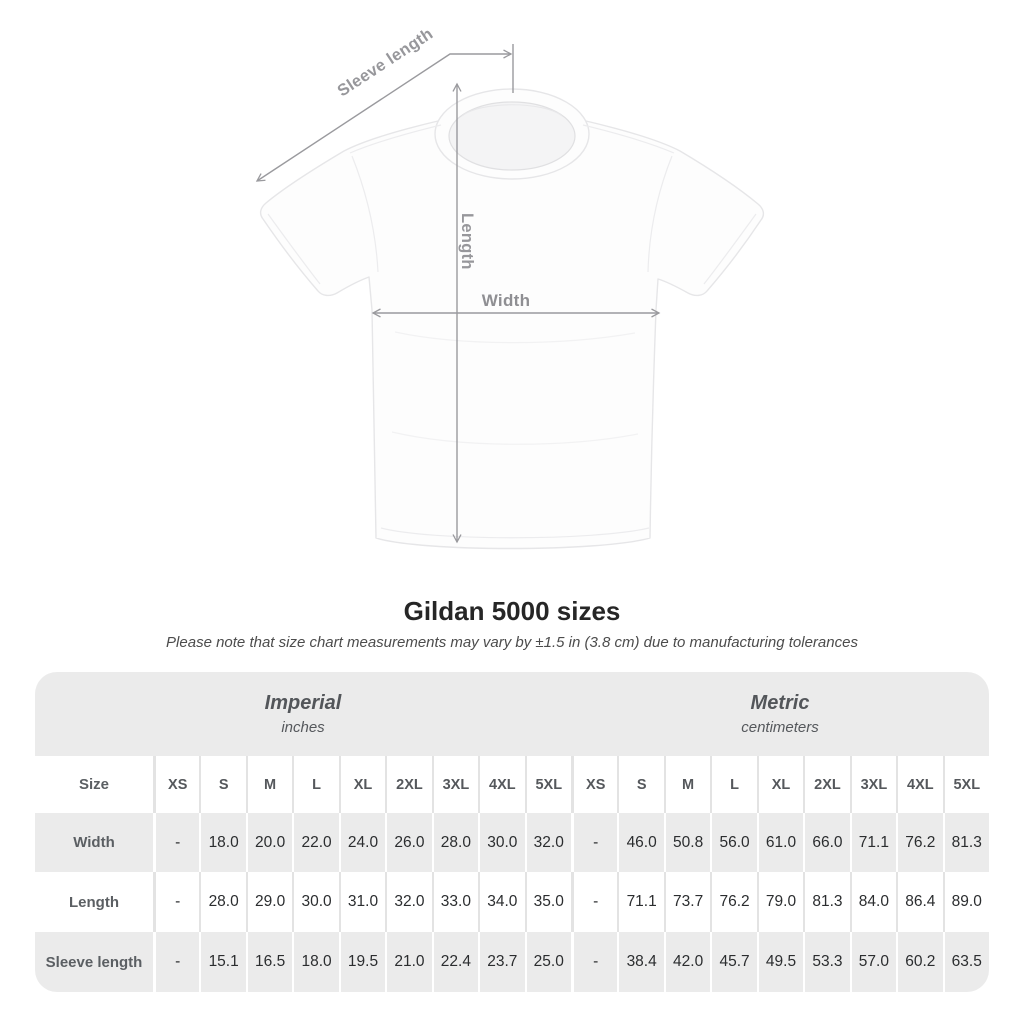 This screenshot has width=1024, height=1024. What do you see at coordinates (409, 962) in the screenshot?
I see `value-cell: 21.0` at bounding box center [409, 962].